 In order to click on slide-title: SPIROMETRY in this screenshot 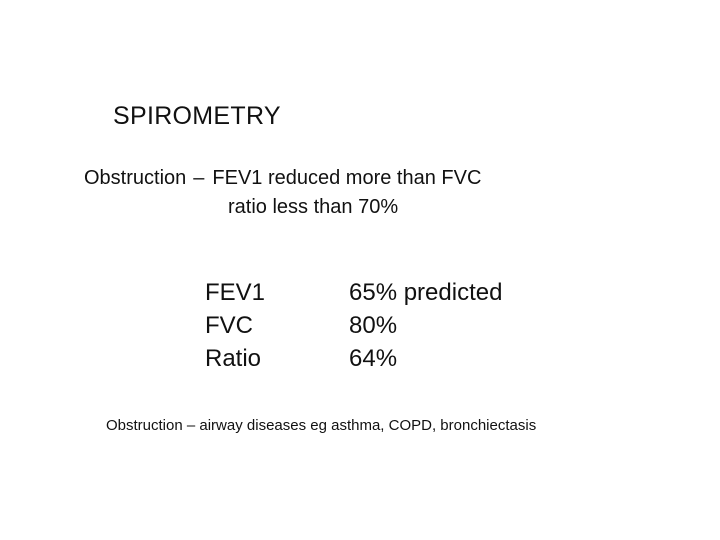, I will do `click(197, 116)`.